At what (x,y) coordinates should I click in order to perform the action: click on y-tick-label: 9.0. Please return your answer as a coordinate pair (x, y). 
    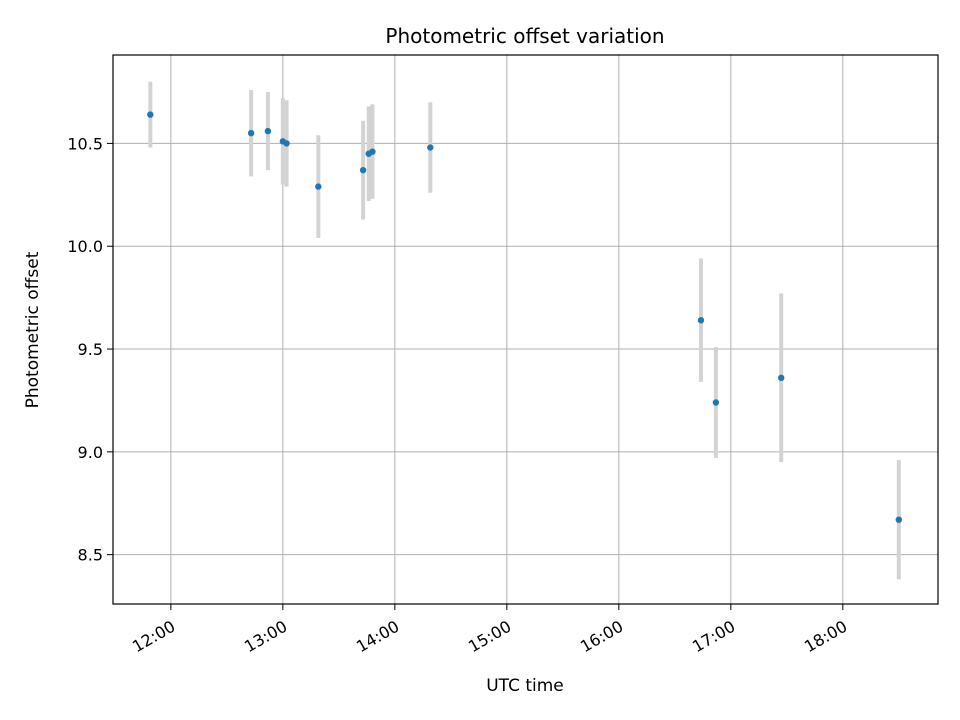
    Looking at the image, I should click on (90, 452).